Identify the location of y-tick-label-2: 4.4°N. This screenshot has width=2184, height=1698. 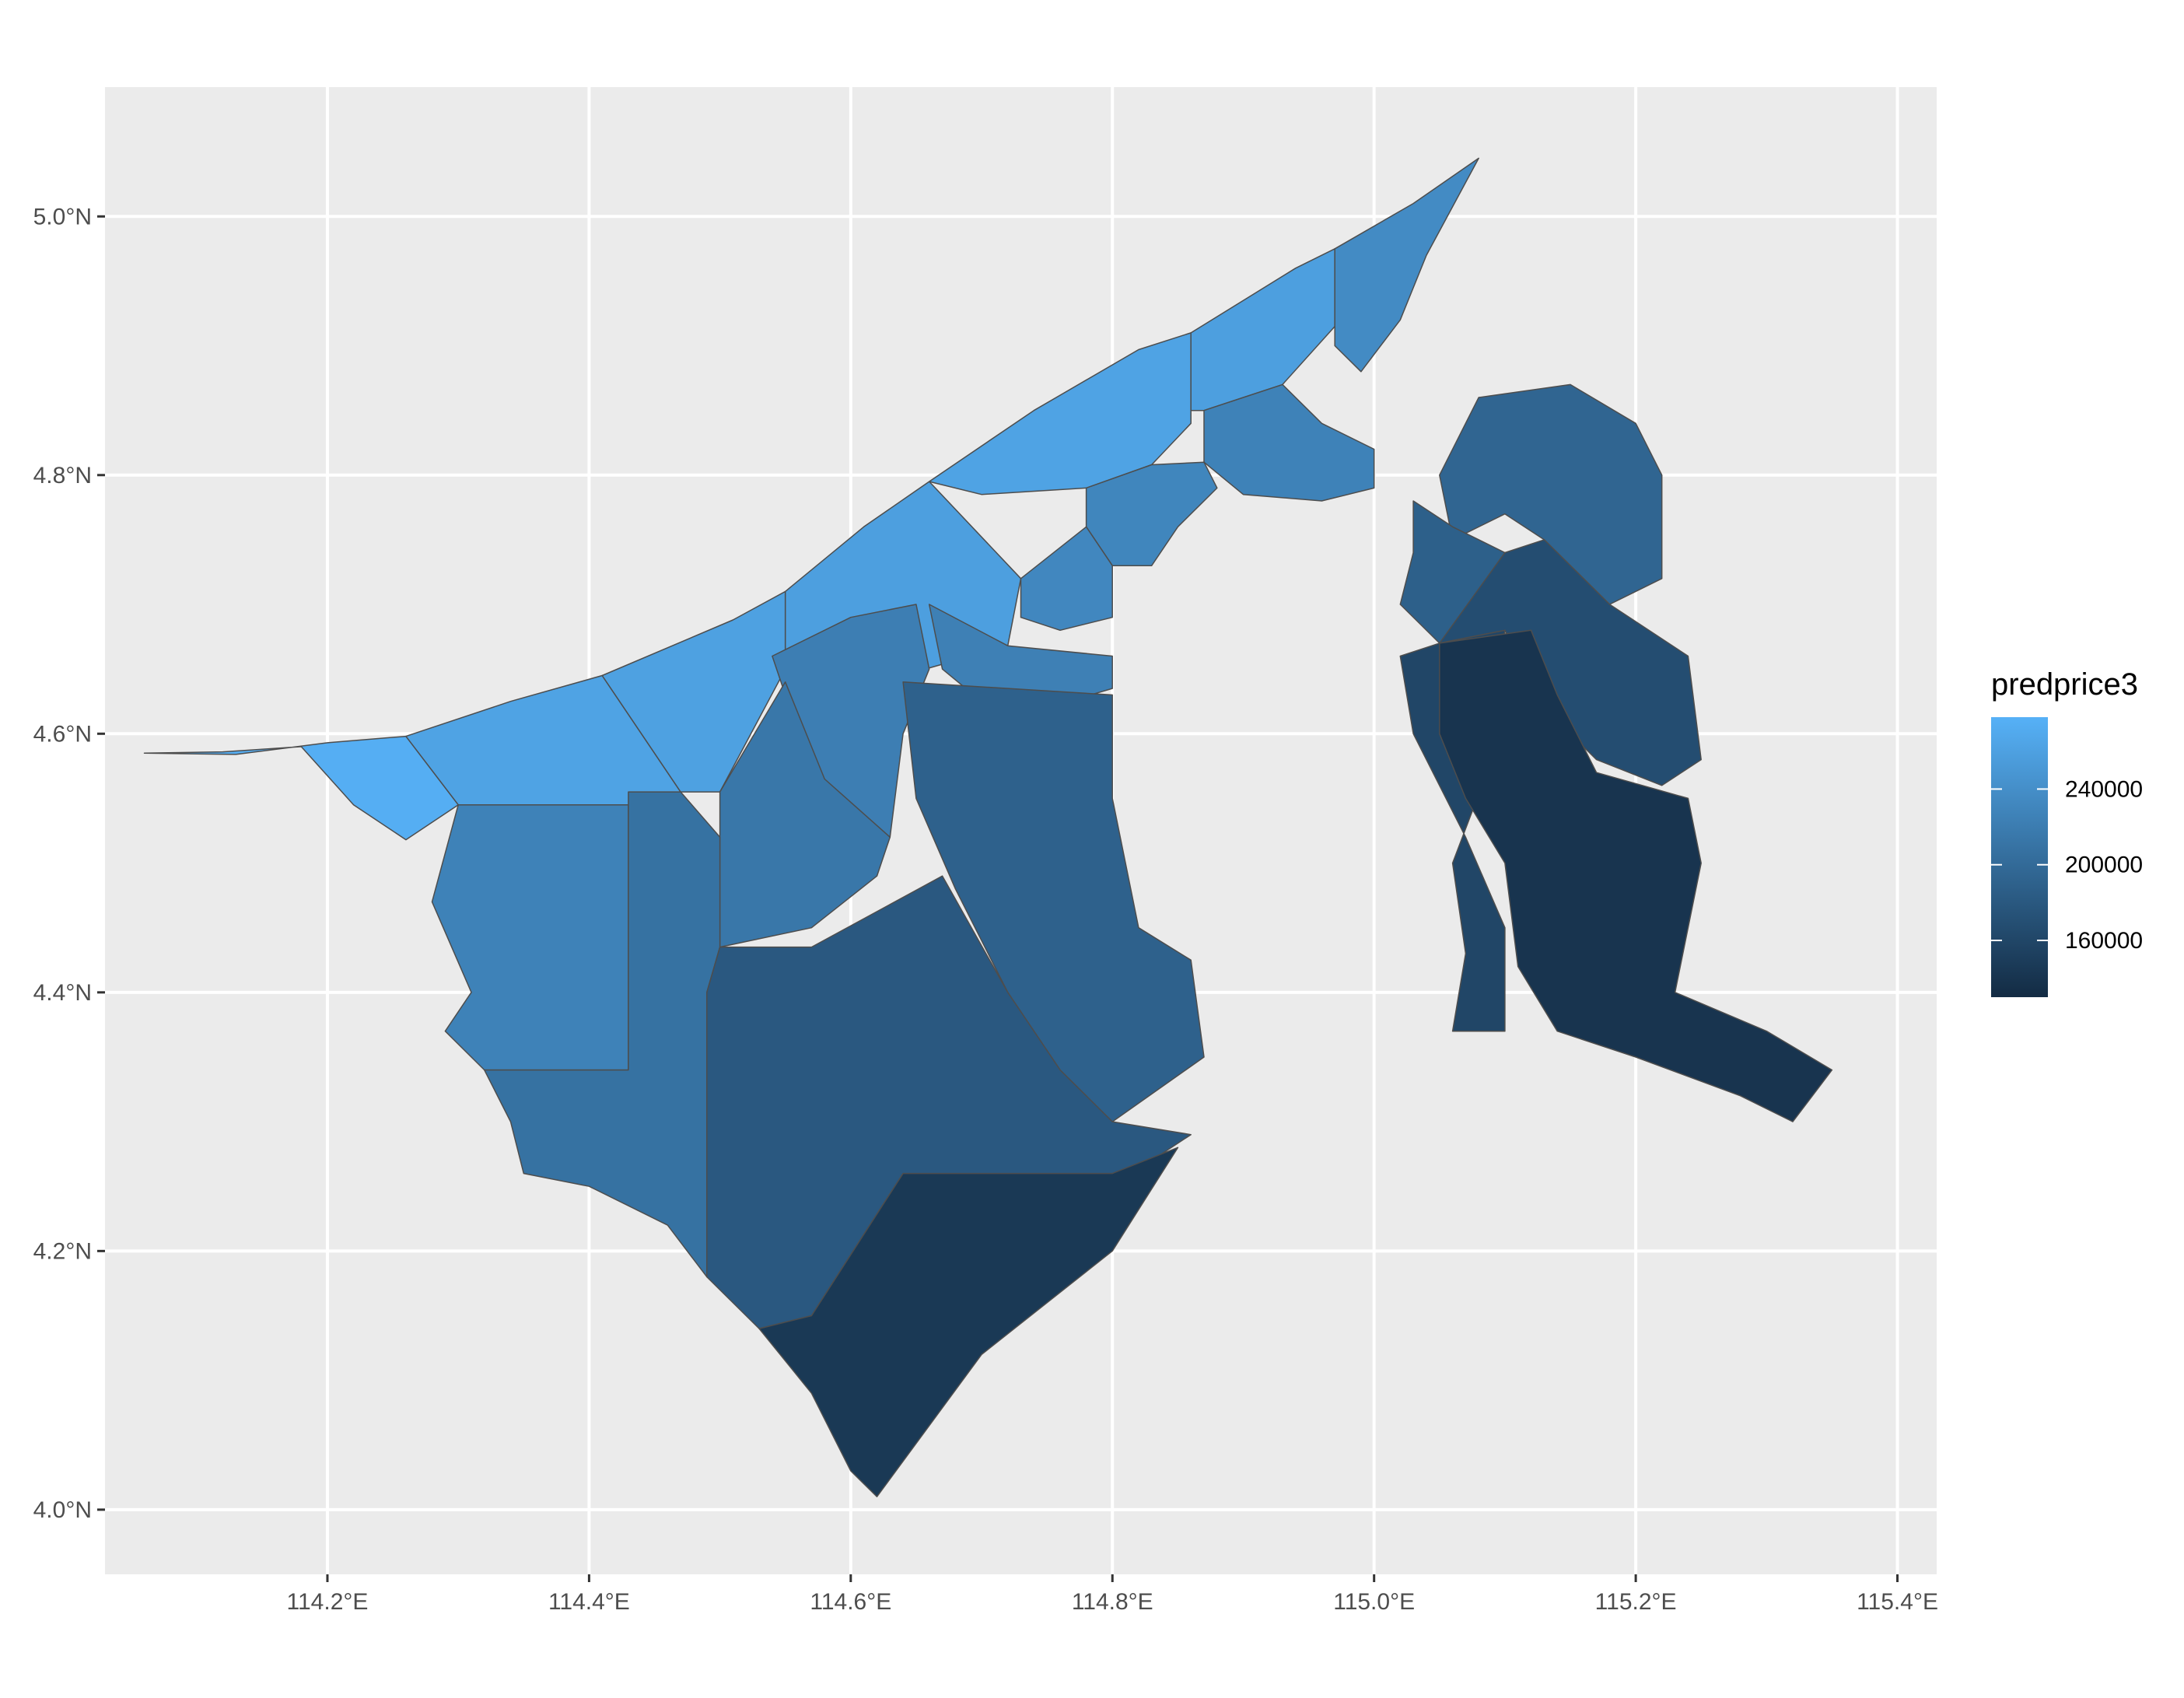
(63, 993).